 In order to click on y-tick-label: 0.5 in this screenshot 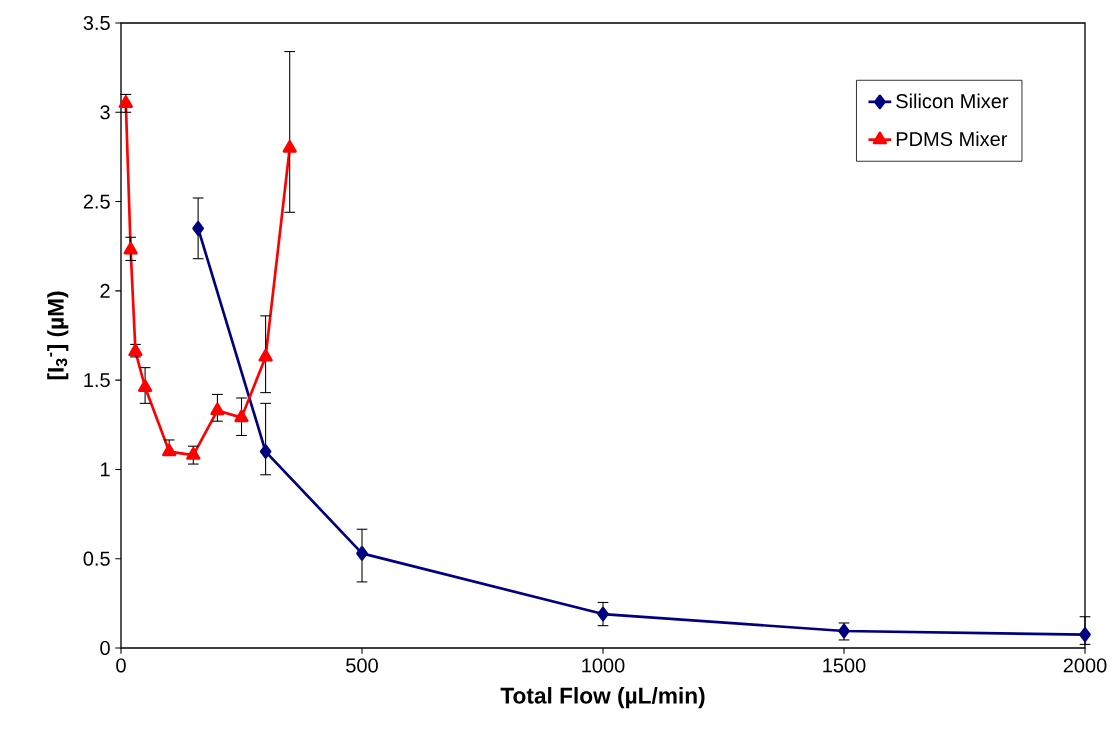, I will do `click(96, 558)`.